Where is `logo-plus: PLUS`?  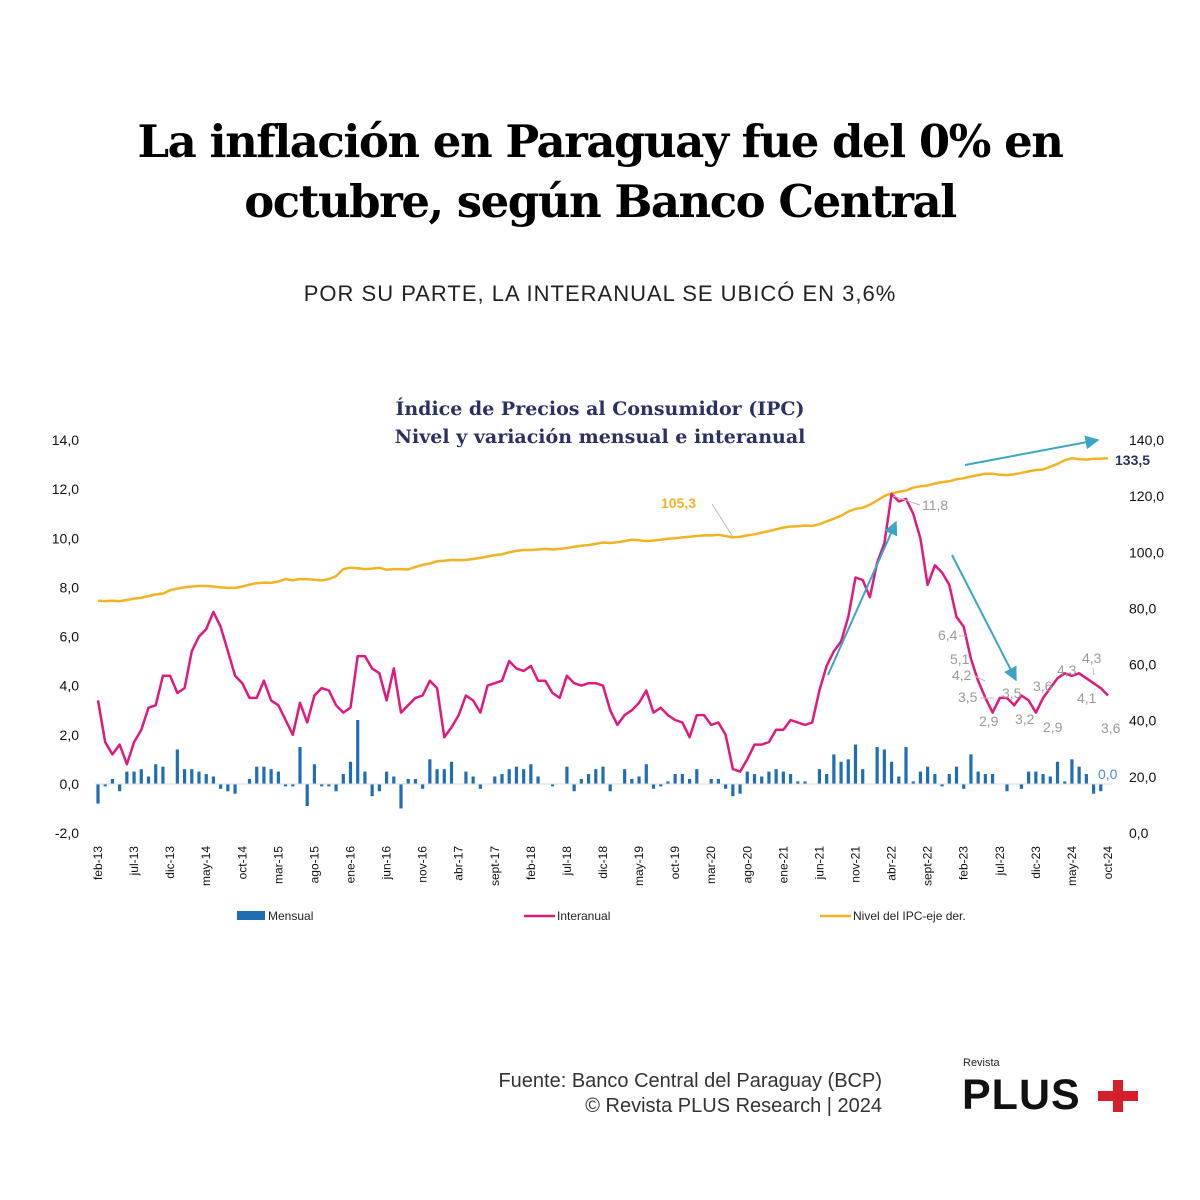
logo-plus: PLUS is located at coordinates (1021, 1095).